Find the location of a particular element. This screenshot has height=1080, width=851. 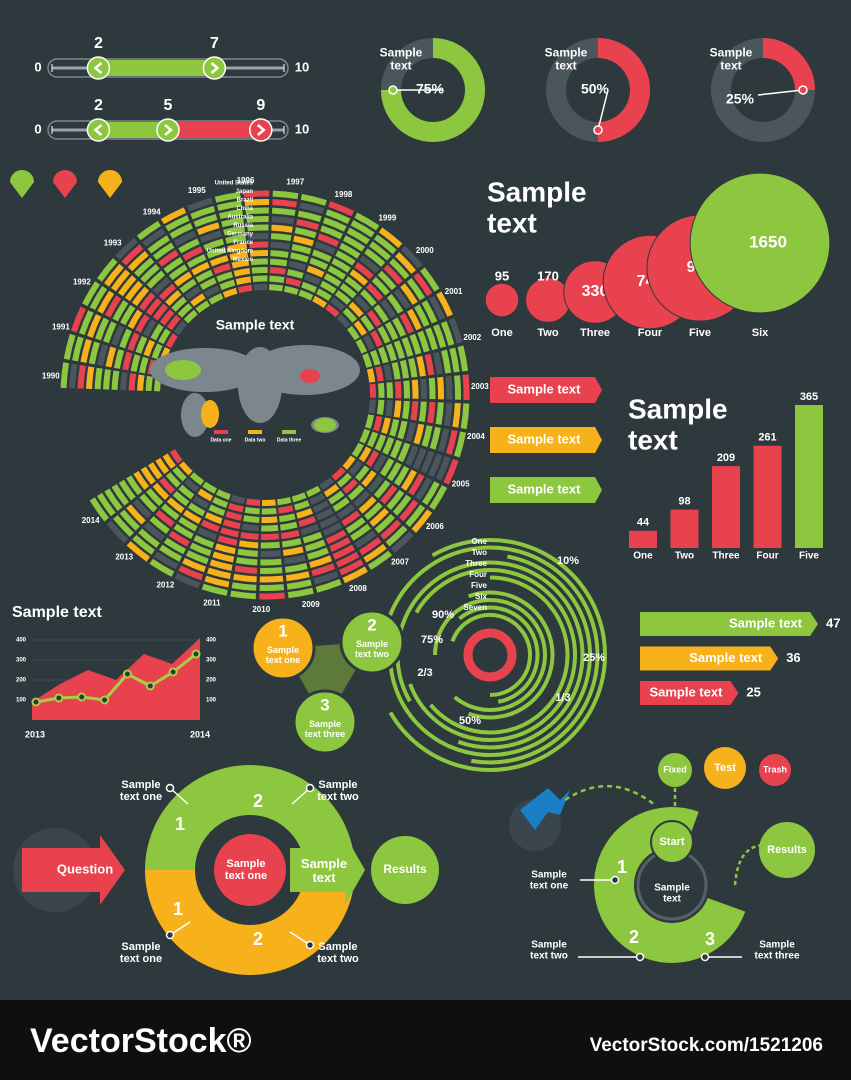

y-tick-label: 100 is located at coordinates (211, 701).